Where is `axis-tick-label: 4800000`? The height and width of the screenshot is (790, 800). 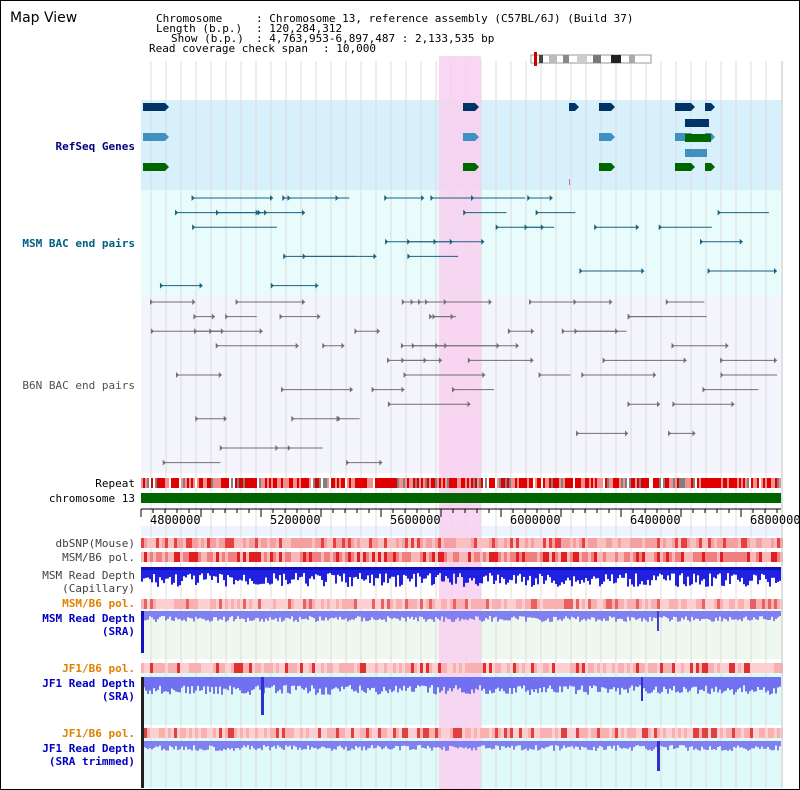
axis-tick-label: 4800000 is located at coordinates (175, 520).